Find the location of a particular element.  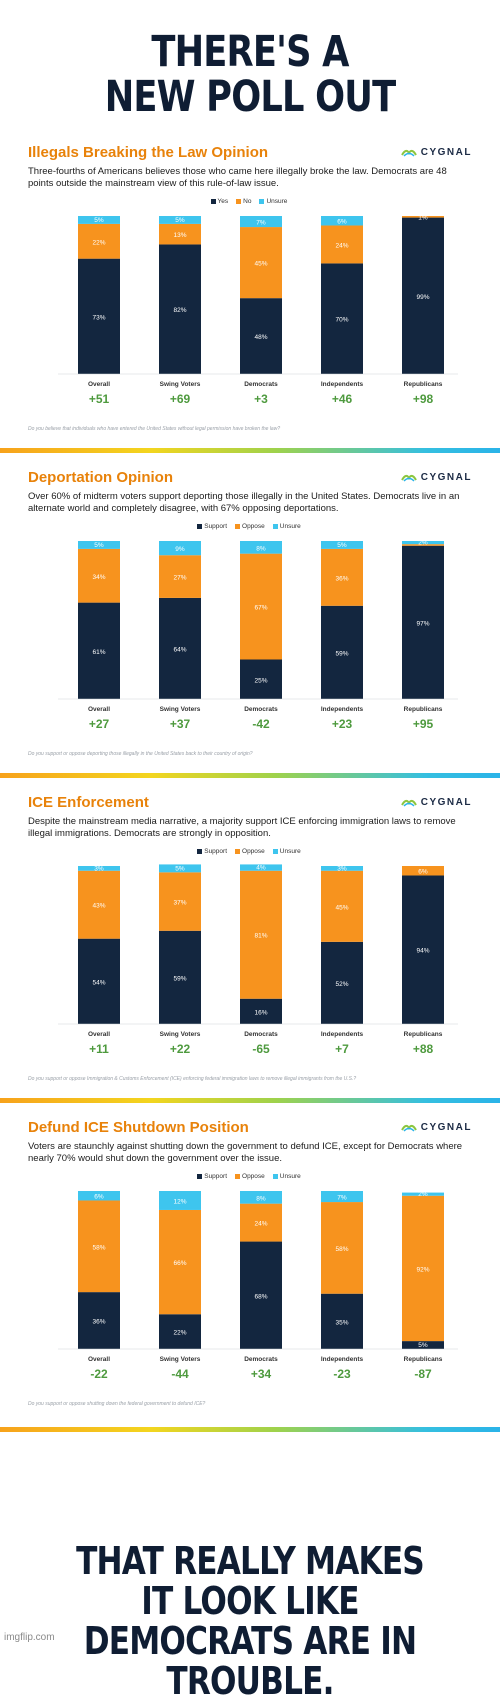

watermark: imgflip.com is located at coordinates (29, 1637).